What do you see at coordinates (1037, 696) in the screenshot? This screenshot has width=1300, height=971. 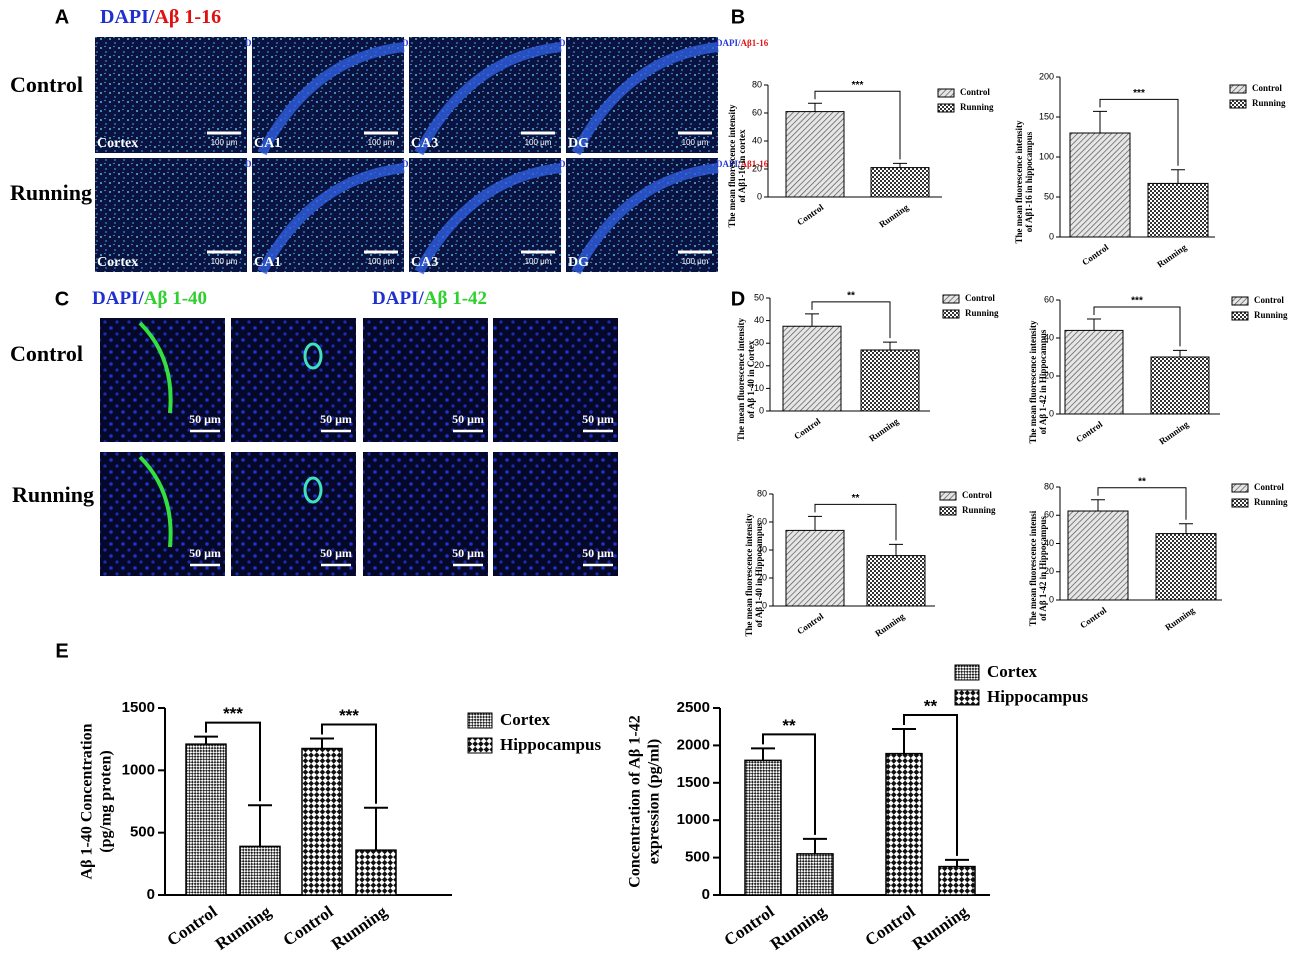 I see `legend-label: Hippocampus` at bounding box center [1037, 696].